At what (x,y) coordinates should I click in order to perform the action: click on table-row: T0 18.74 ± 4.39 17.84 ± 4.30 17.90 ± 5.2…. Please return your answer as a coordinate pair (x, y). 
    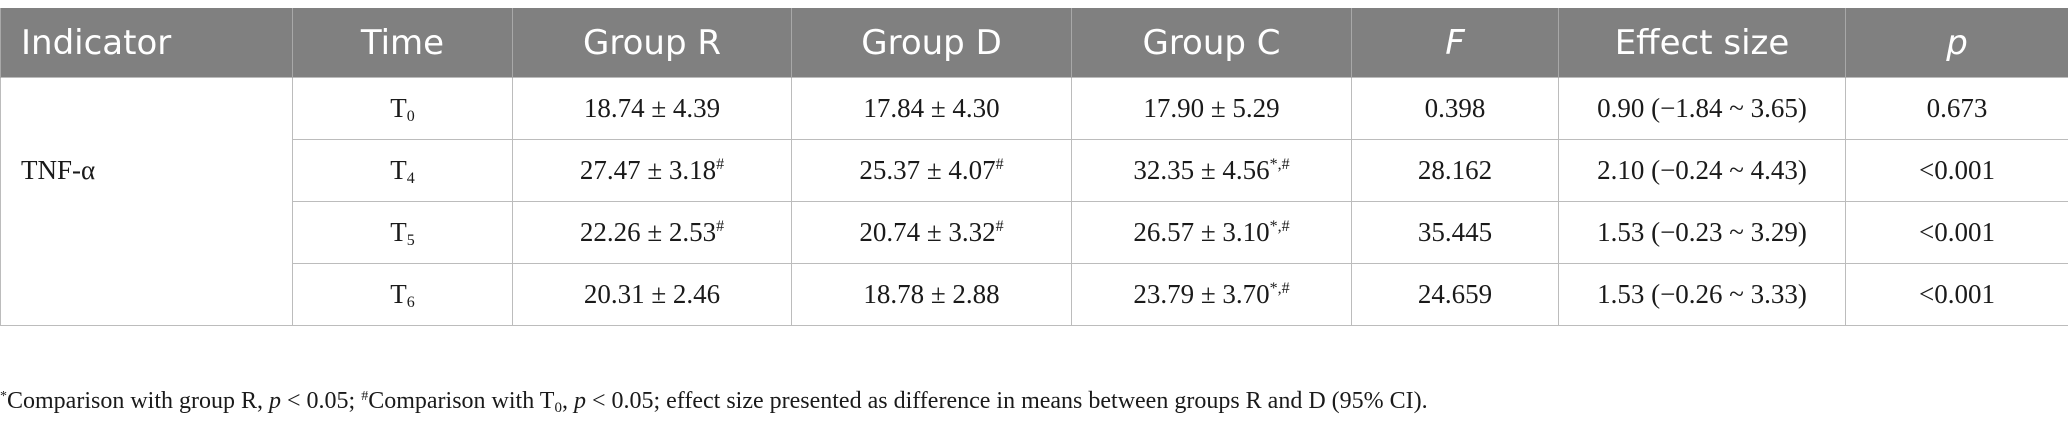
    Looking at the image, I should click on (1034, 108).